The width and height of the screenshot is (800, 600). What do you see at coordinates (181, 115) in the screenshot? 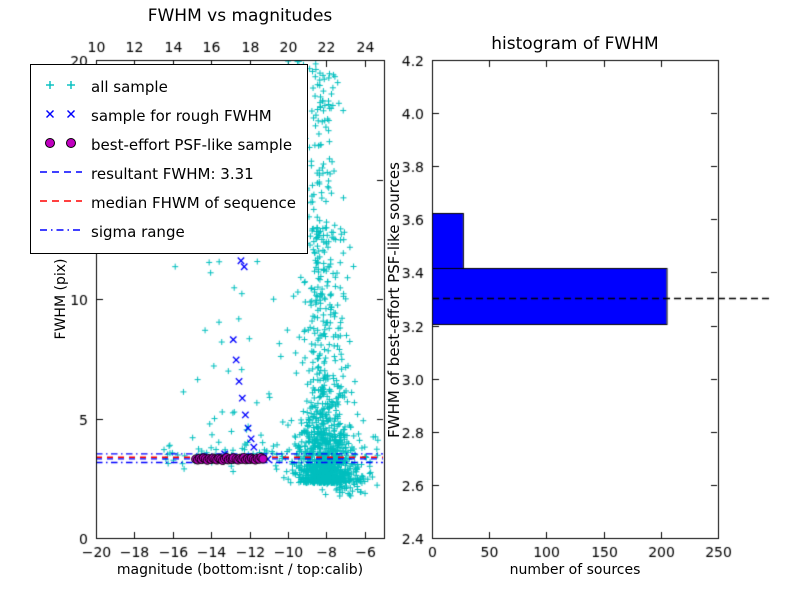
I see `legend-entry-label: sample for rough FWHM` at bounding box center [181, 115].